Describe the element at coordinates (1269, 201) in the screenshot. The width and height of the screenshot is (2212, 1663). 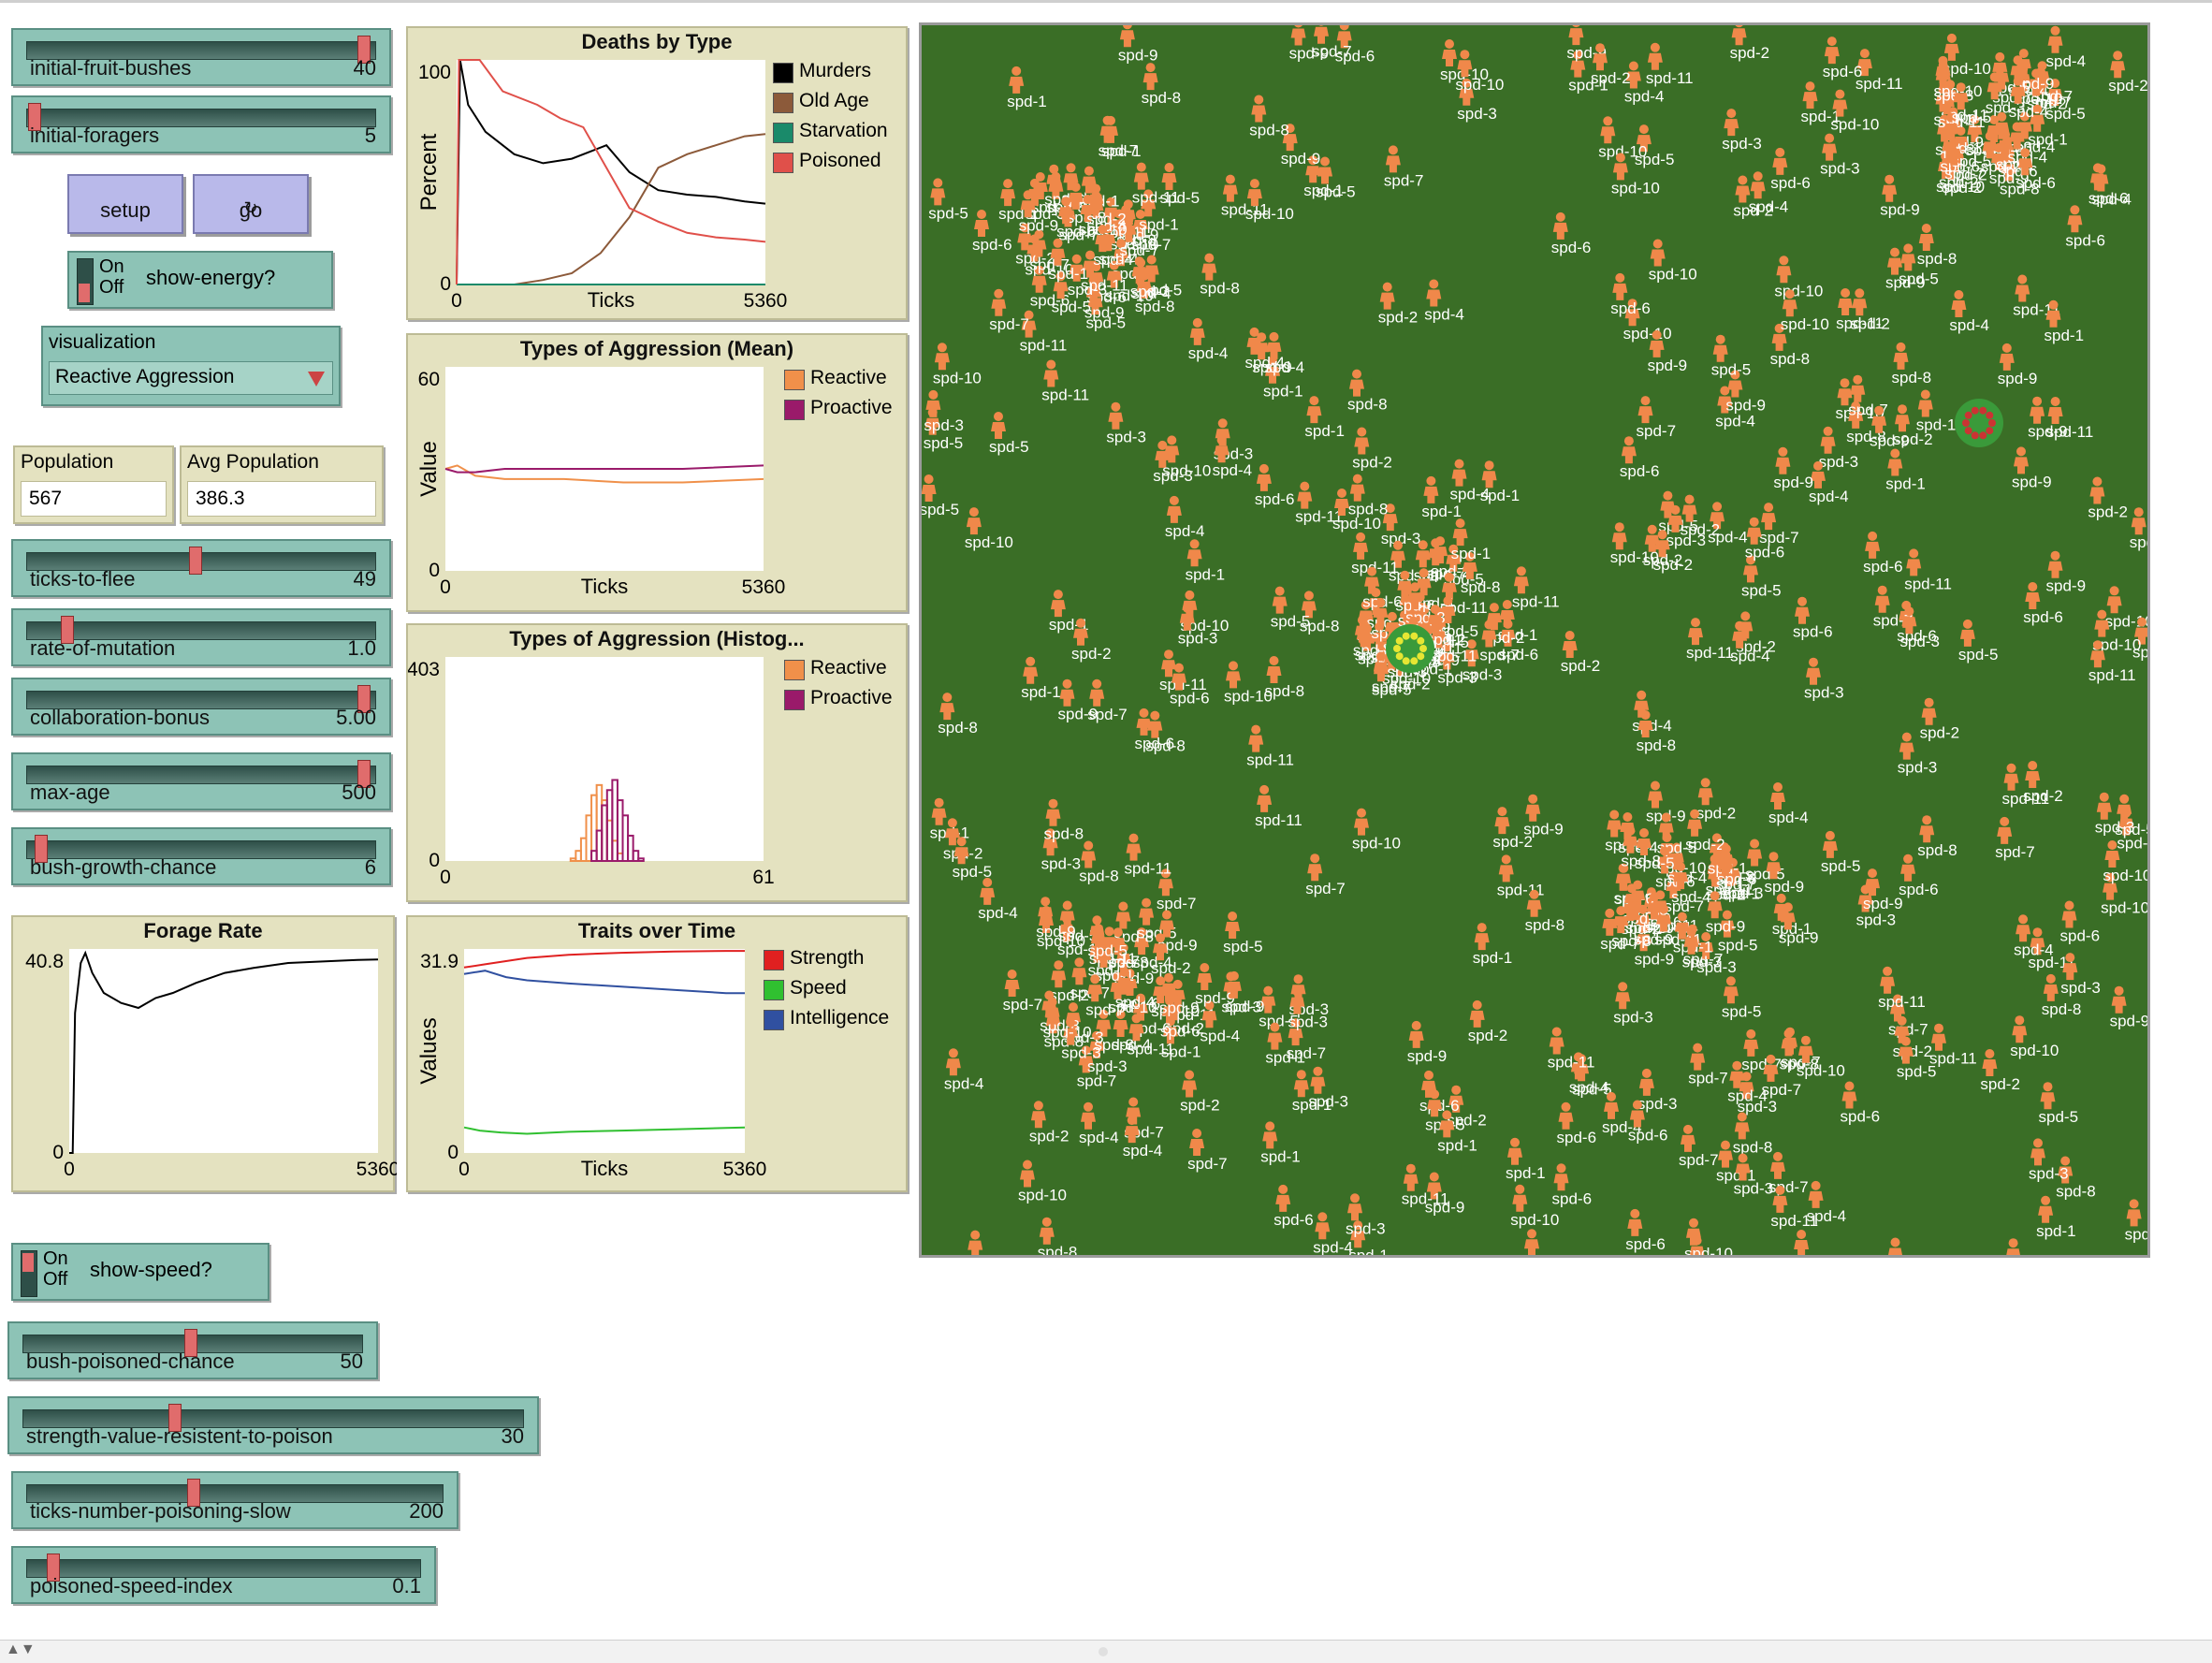
I see `forager-agent: spd-10` at that location.